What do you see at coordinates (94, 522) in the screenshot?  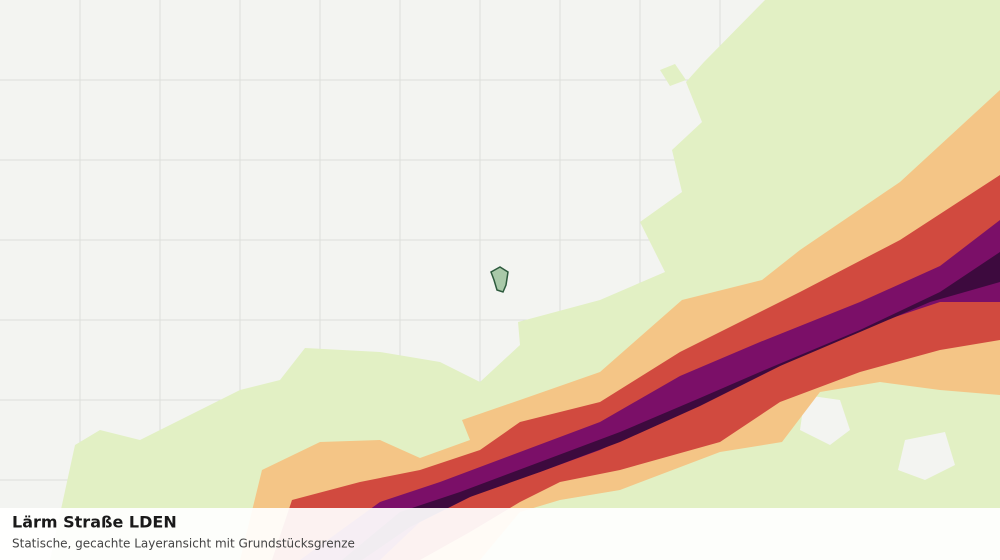 I see `map-title: Lärm Straße LDEN` at bounding box center [94, 522].